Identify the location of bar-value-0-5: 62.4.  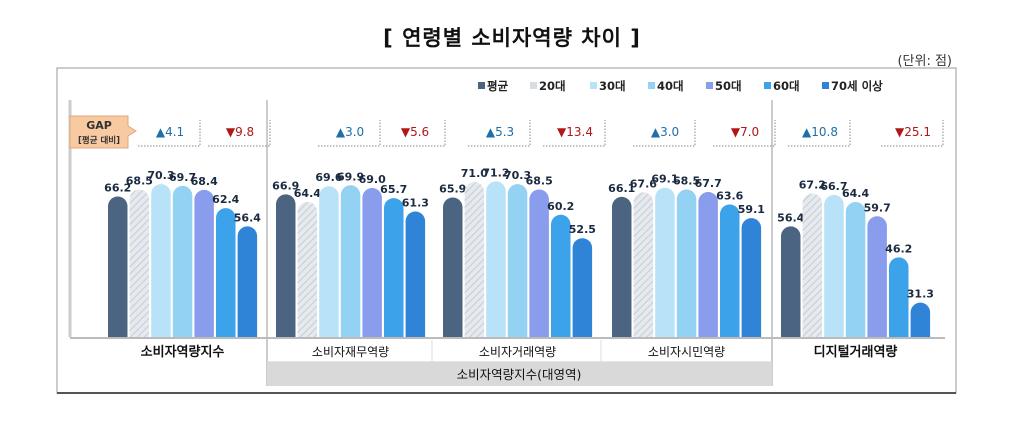
(225, 199).